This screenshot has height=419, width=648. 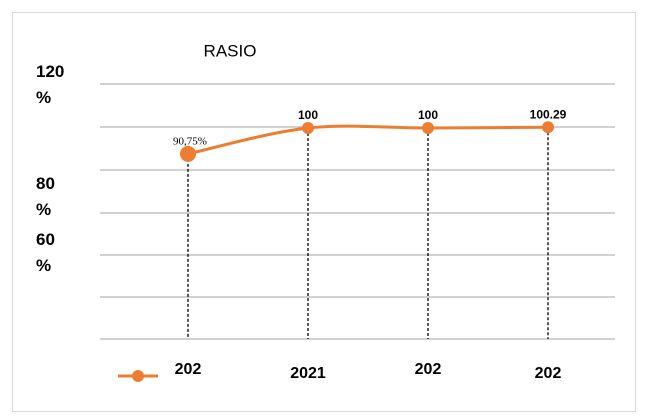 I want to click on y-tick-label: 80 %, so click(x=45, y=196).